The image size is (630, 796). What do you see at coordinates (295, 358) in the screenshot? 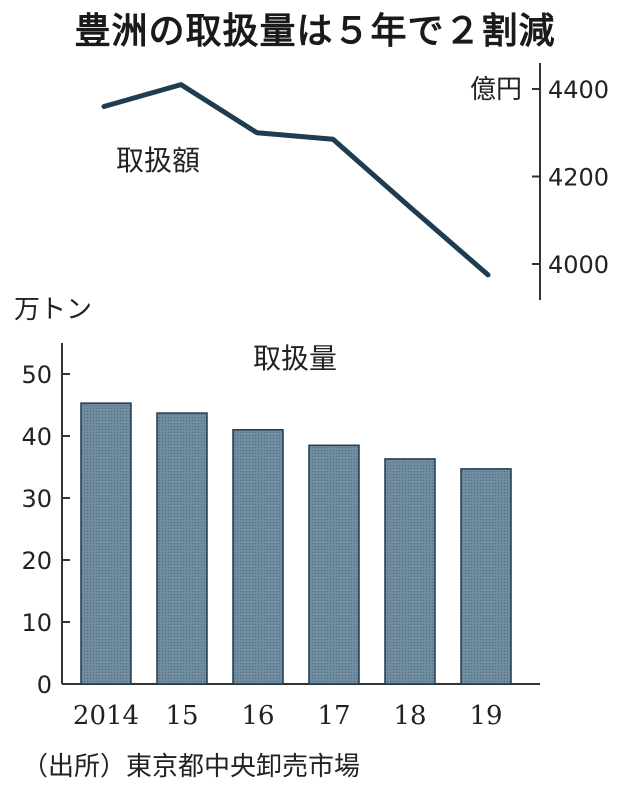
I see `bar-series-label: 取扱量` at bounding box center [295, 358].